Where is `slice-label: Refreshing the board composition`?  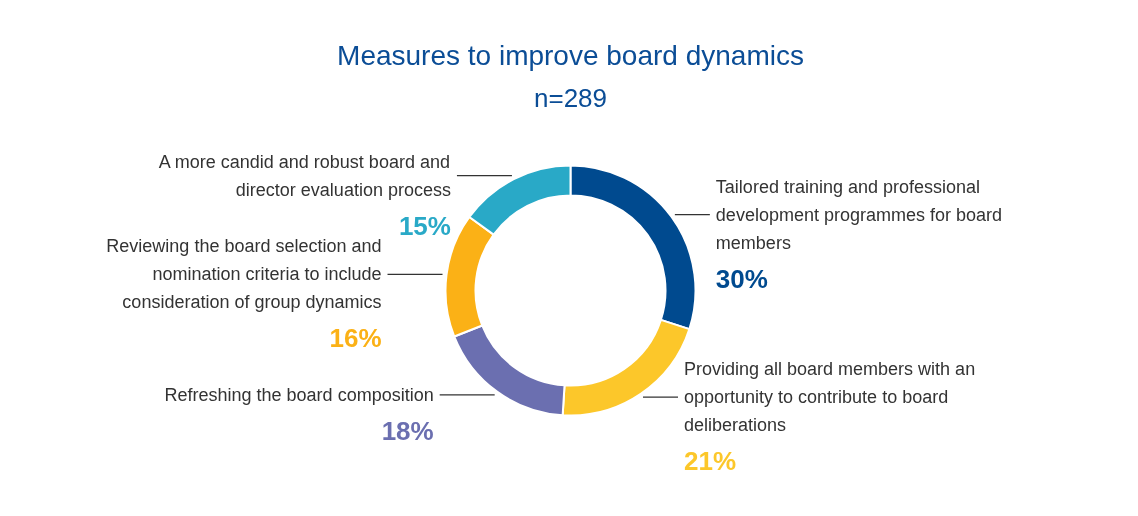
slice-label: Refreshing the board composition is located at coordinates (299, 394).